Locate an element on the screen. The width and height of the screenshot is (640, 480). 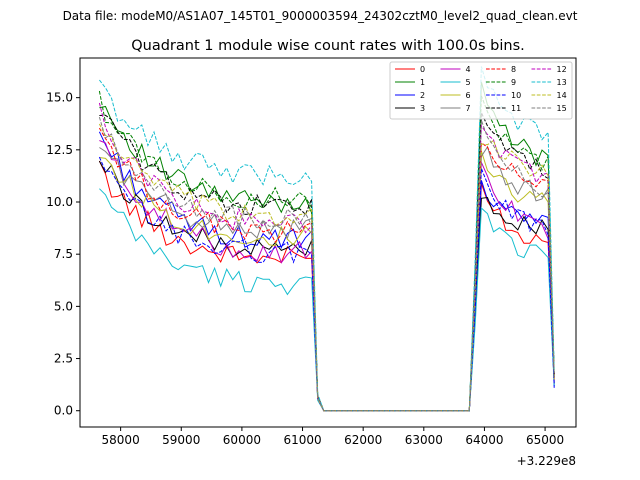
legend-label-7: 7 is located at coordinates (468, 108).